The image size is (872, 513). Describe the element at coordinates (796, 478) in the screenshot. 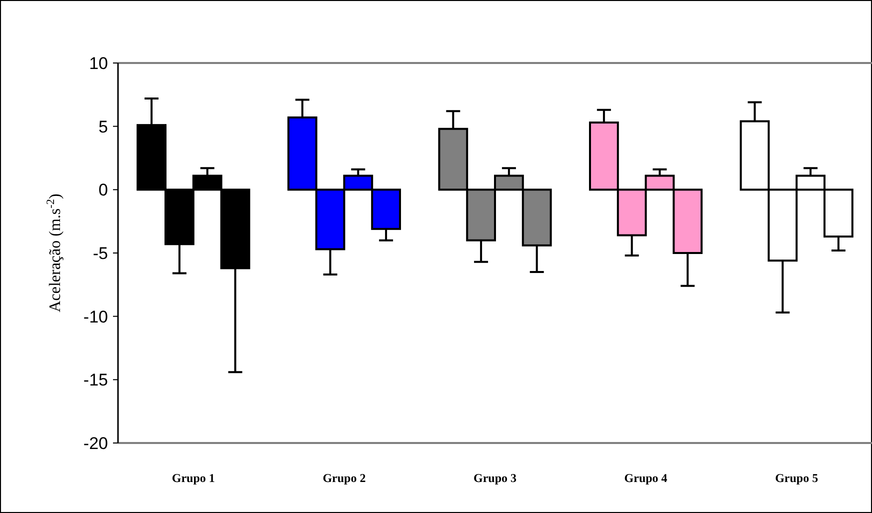

I see `x-tick-label: Grupo 5` at that location.